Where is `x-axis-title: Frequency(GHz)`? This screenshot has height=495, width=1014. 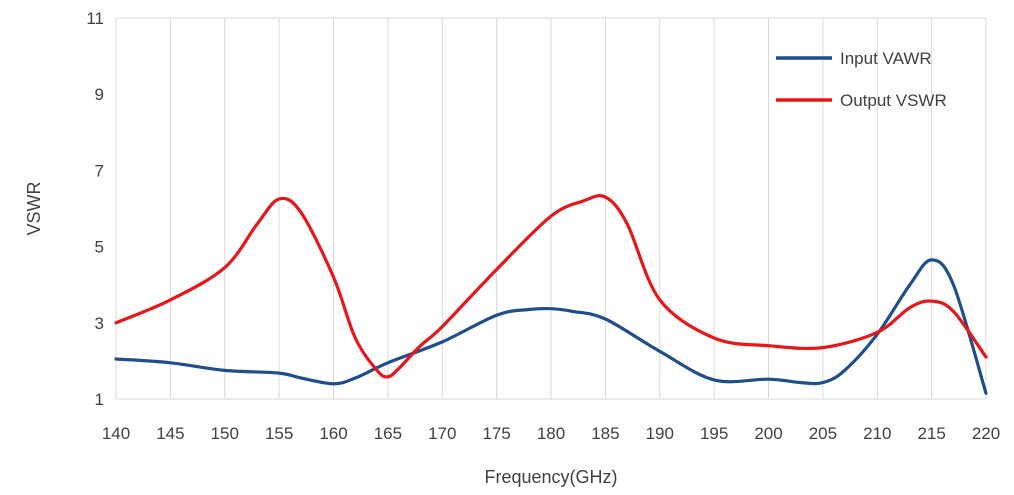 x-axis-title: Frequency(GHz) is located at coordinates (550, 477).